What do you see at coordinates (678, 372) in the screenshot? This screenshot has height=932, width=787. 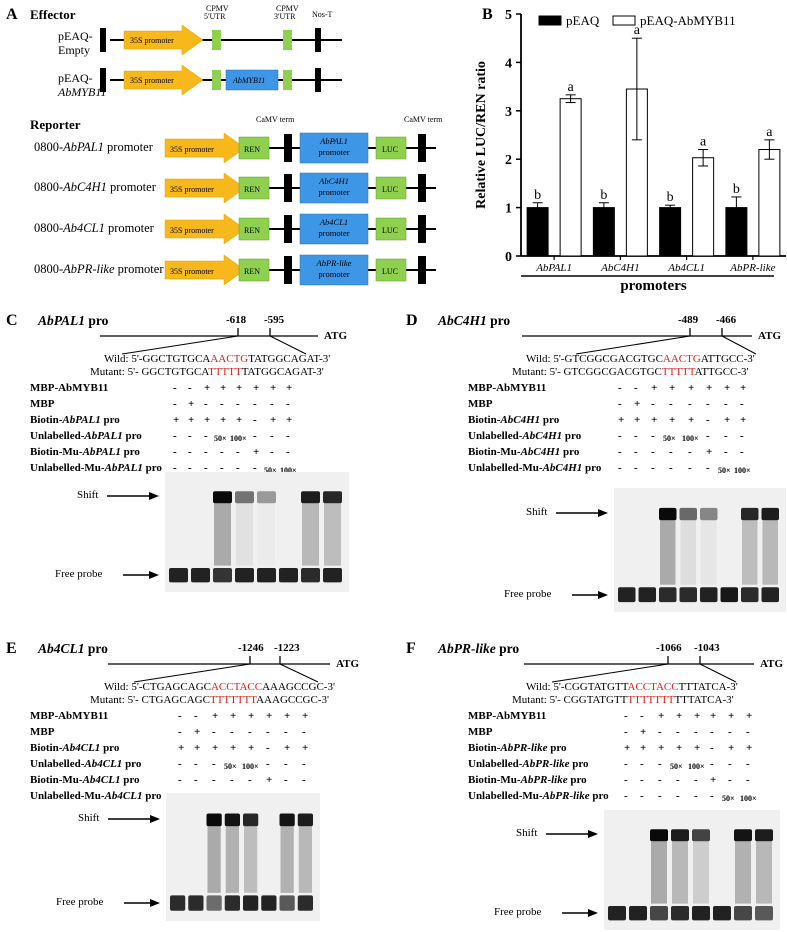 I see `mutated-motif: TTTTT` at bounding box center [678, 372].